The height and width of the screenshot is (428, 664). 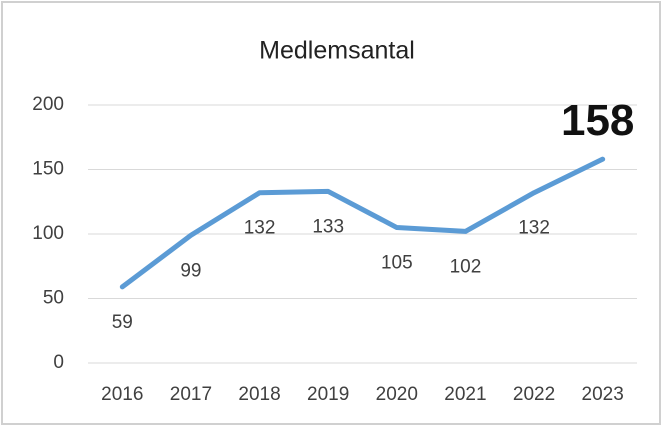 What do you see at coordinates (48, 233) in the screenshot?
I see `y-tick-label: 100` at bounding box center [48, 233].